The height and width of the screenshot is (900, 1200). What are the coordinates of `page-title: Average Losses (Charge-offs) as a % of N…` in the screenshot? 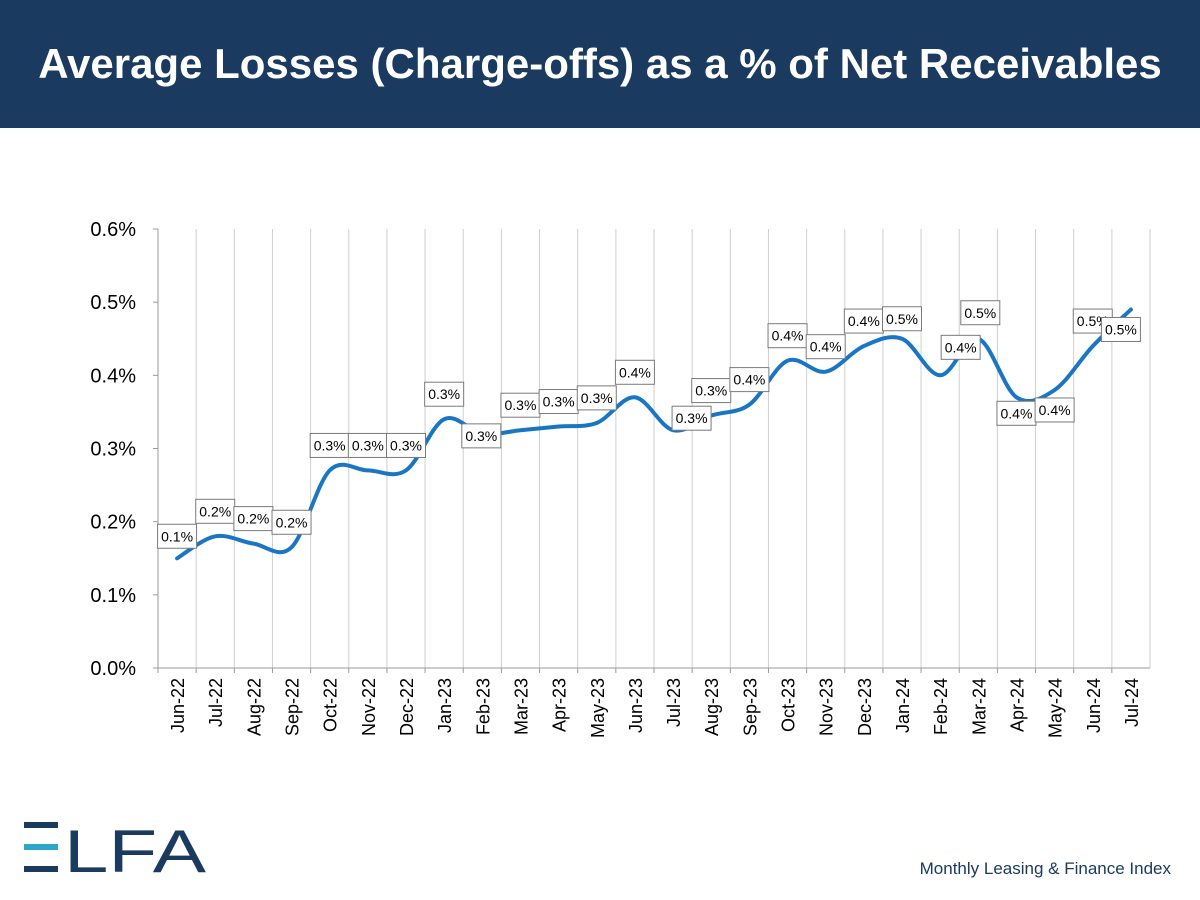 It's located at (600, 63).